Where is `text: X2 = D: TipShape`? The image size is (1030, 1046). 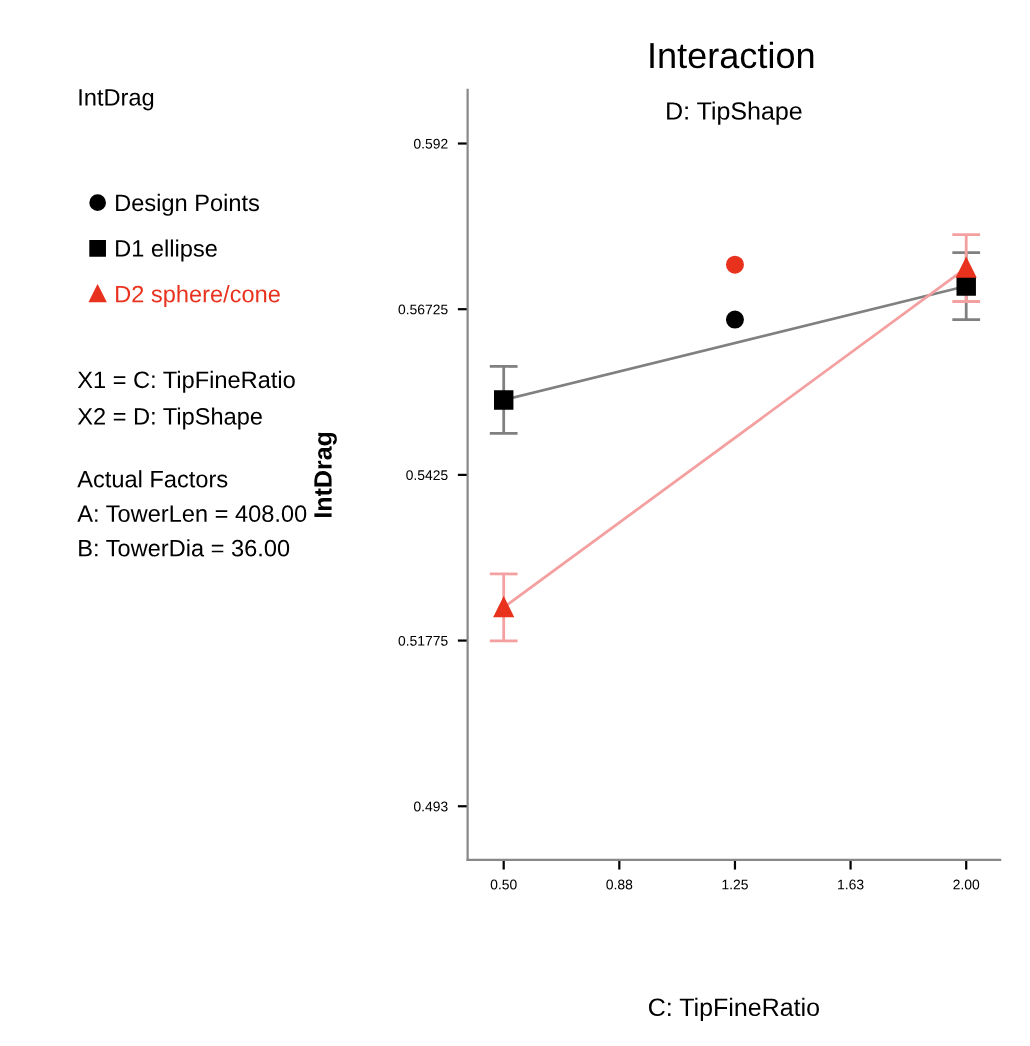 text: X2 = D: TipShape is located at coordinates (169, 418).